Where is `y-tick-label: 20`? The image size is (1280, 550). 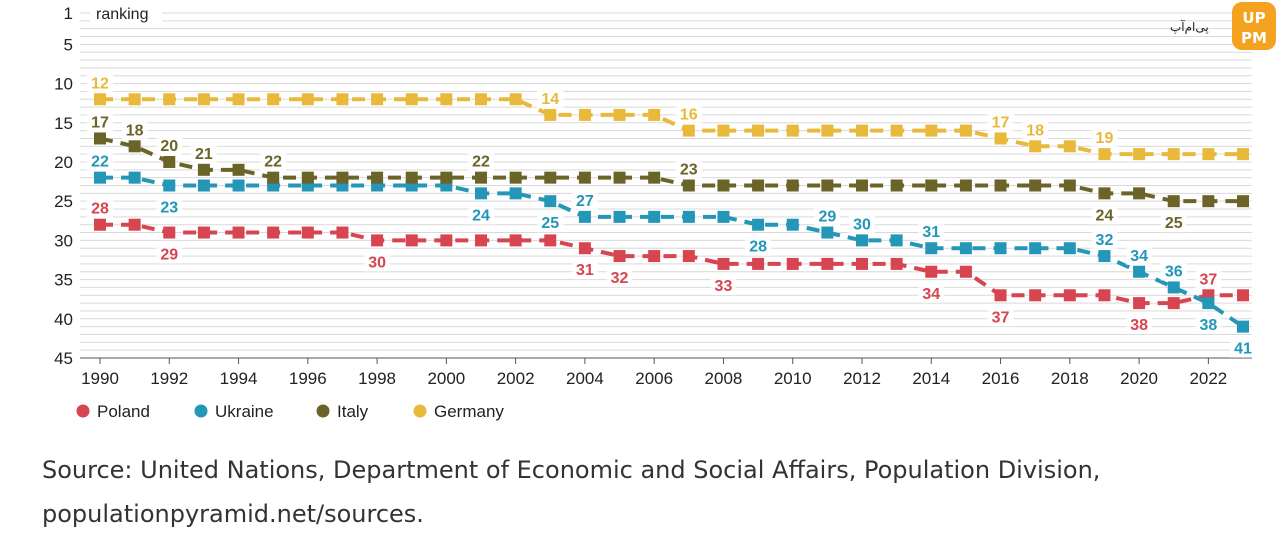
y-tick-label: 20 is located at coordinates (63, 162).